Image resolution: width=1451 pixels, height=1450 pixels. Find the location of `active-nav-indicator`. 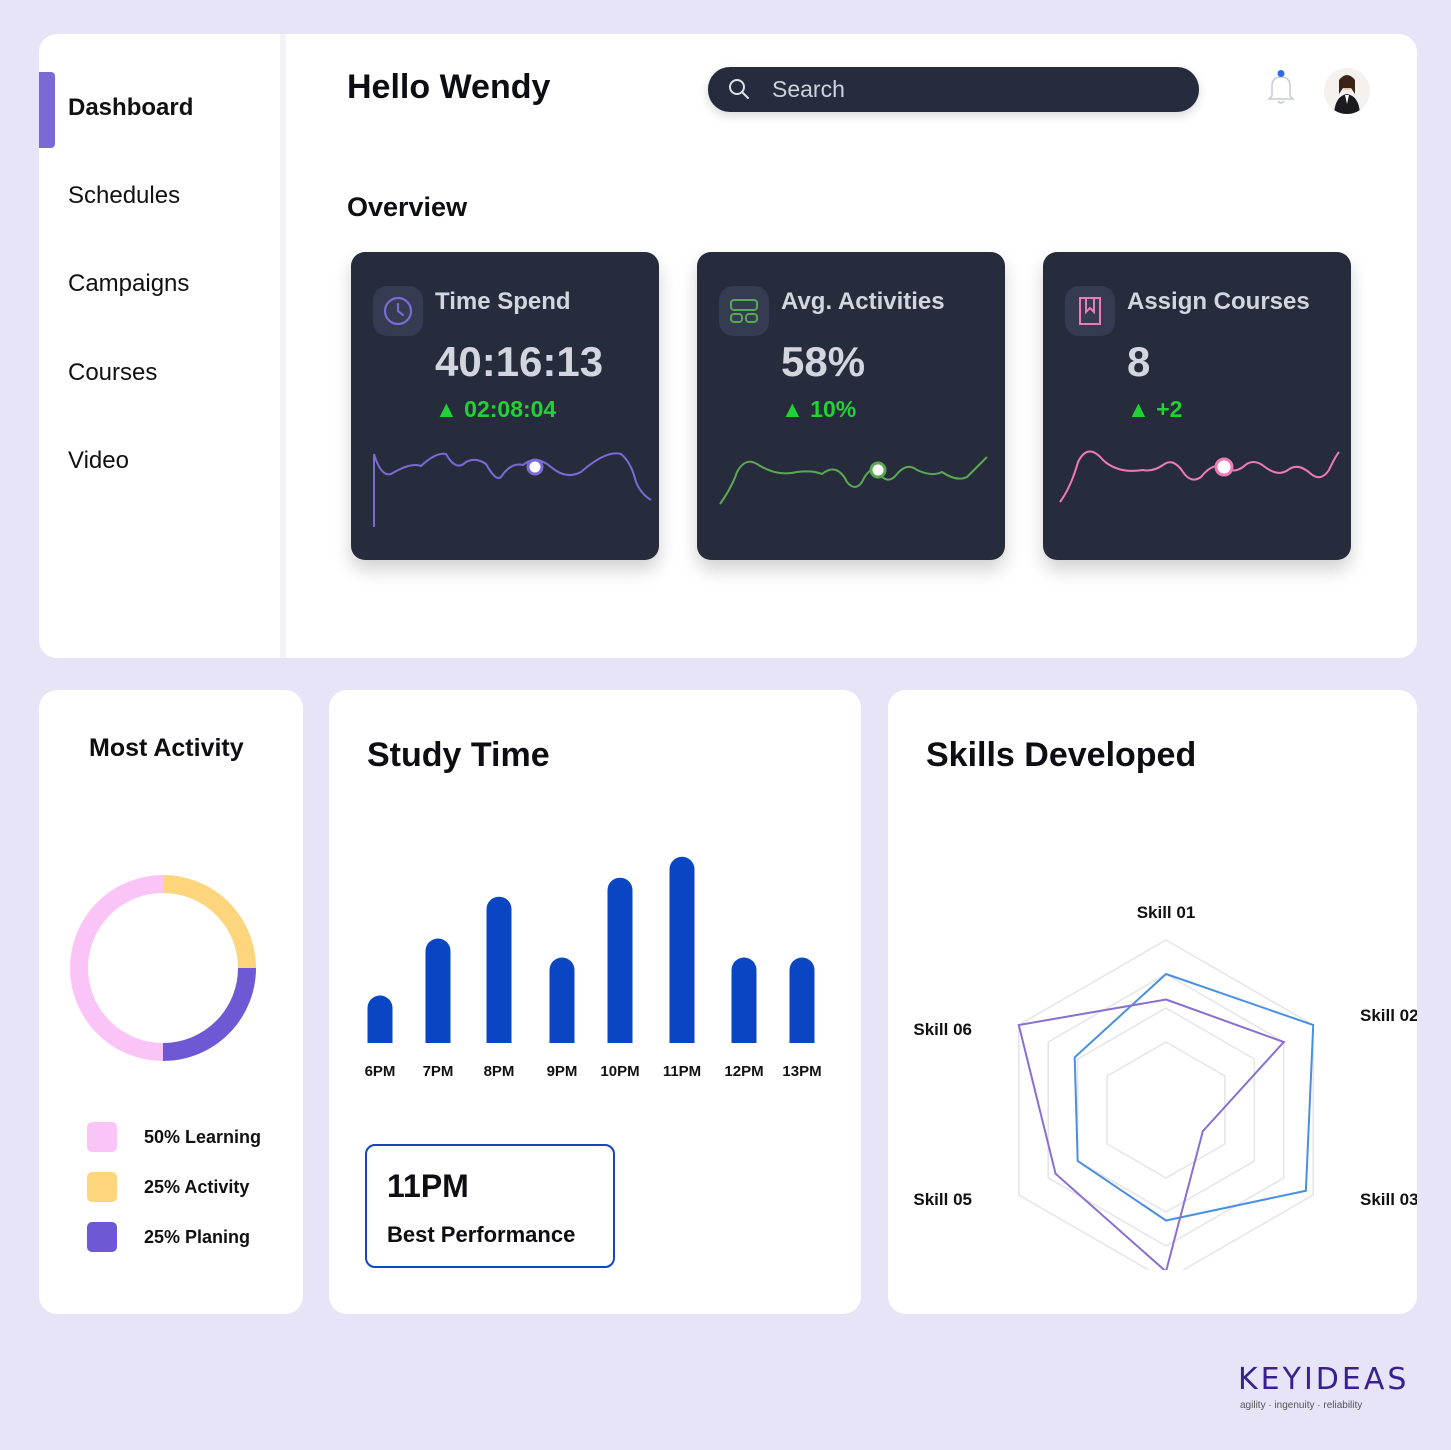

active-nav-indicator is located at coordinates (47, 110).